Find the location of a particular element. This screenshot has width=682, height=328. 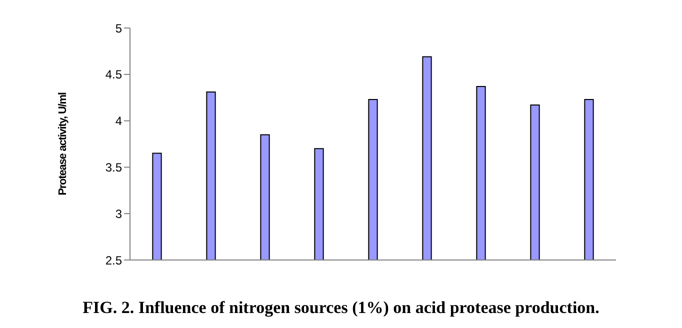

y-tick-label: 4.5 is located at coordinates (113, 75).